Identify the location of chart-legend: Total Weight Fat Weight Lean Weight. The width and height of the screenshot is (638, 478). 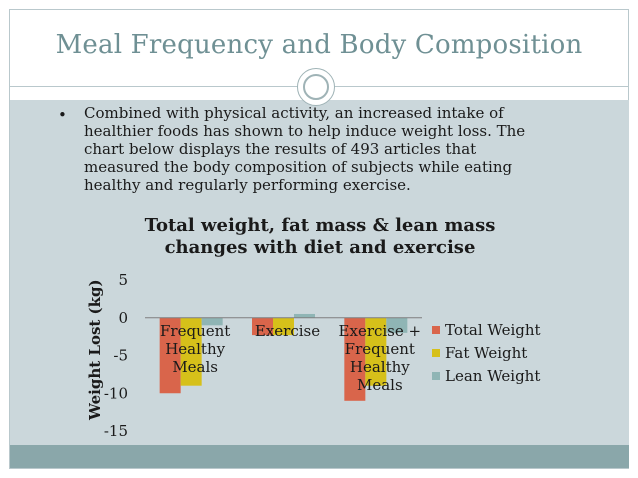
(486, 354).